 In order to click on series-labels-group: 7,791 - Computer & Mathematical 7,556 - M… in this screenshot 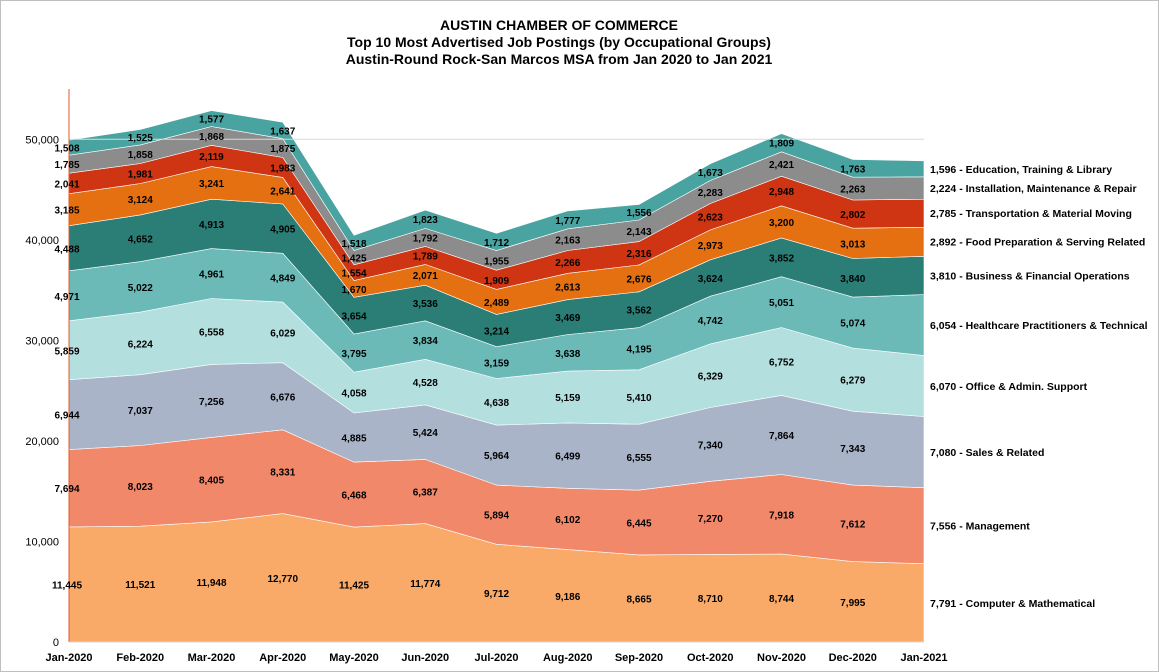, I will do `click(1039, 387)`.